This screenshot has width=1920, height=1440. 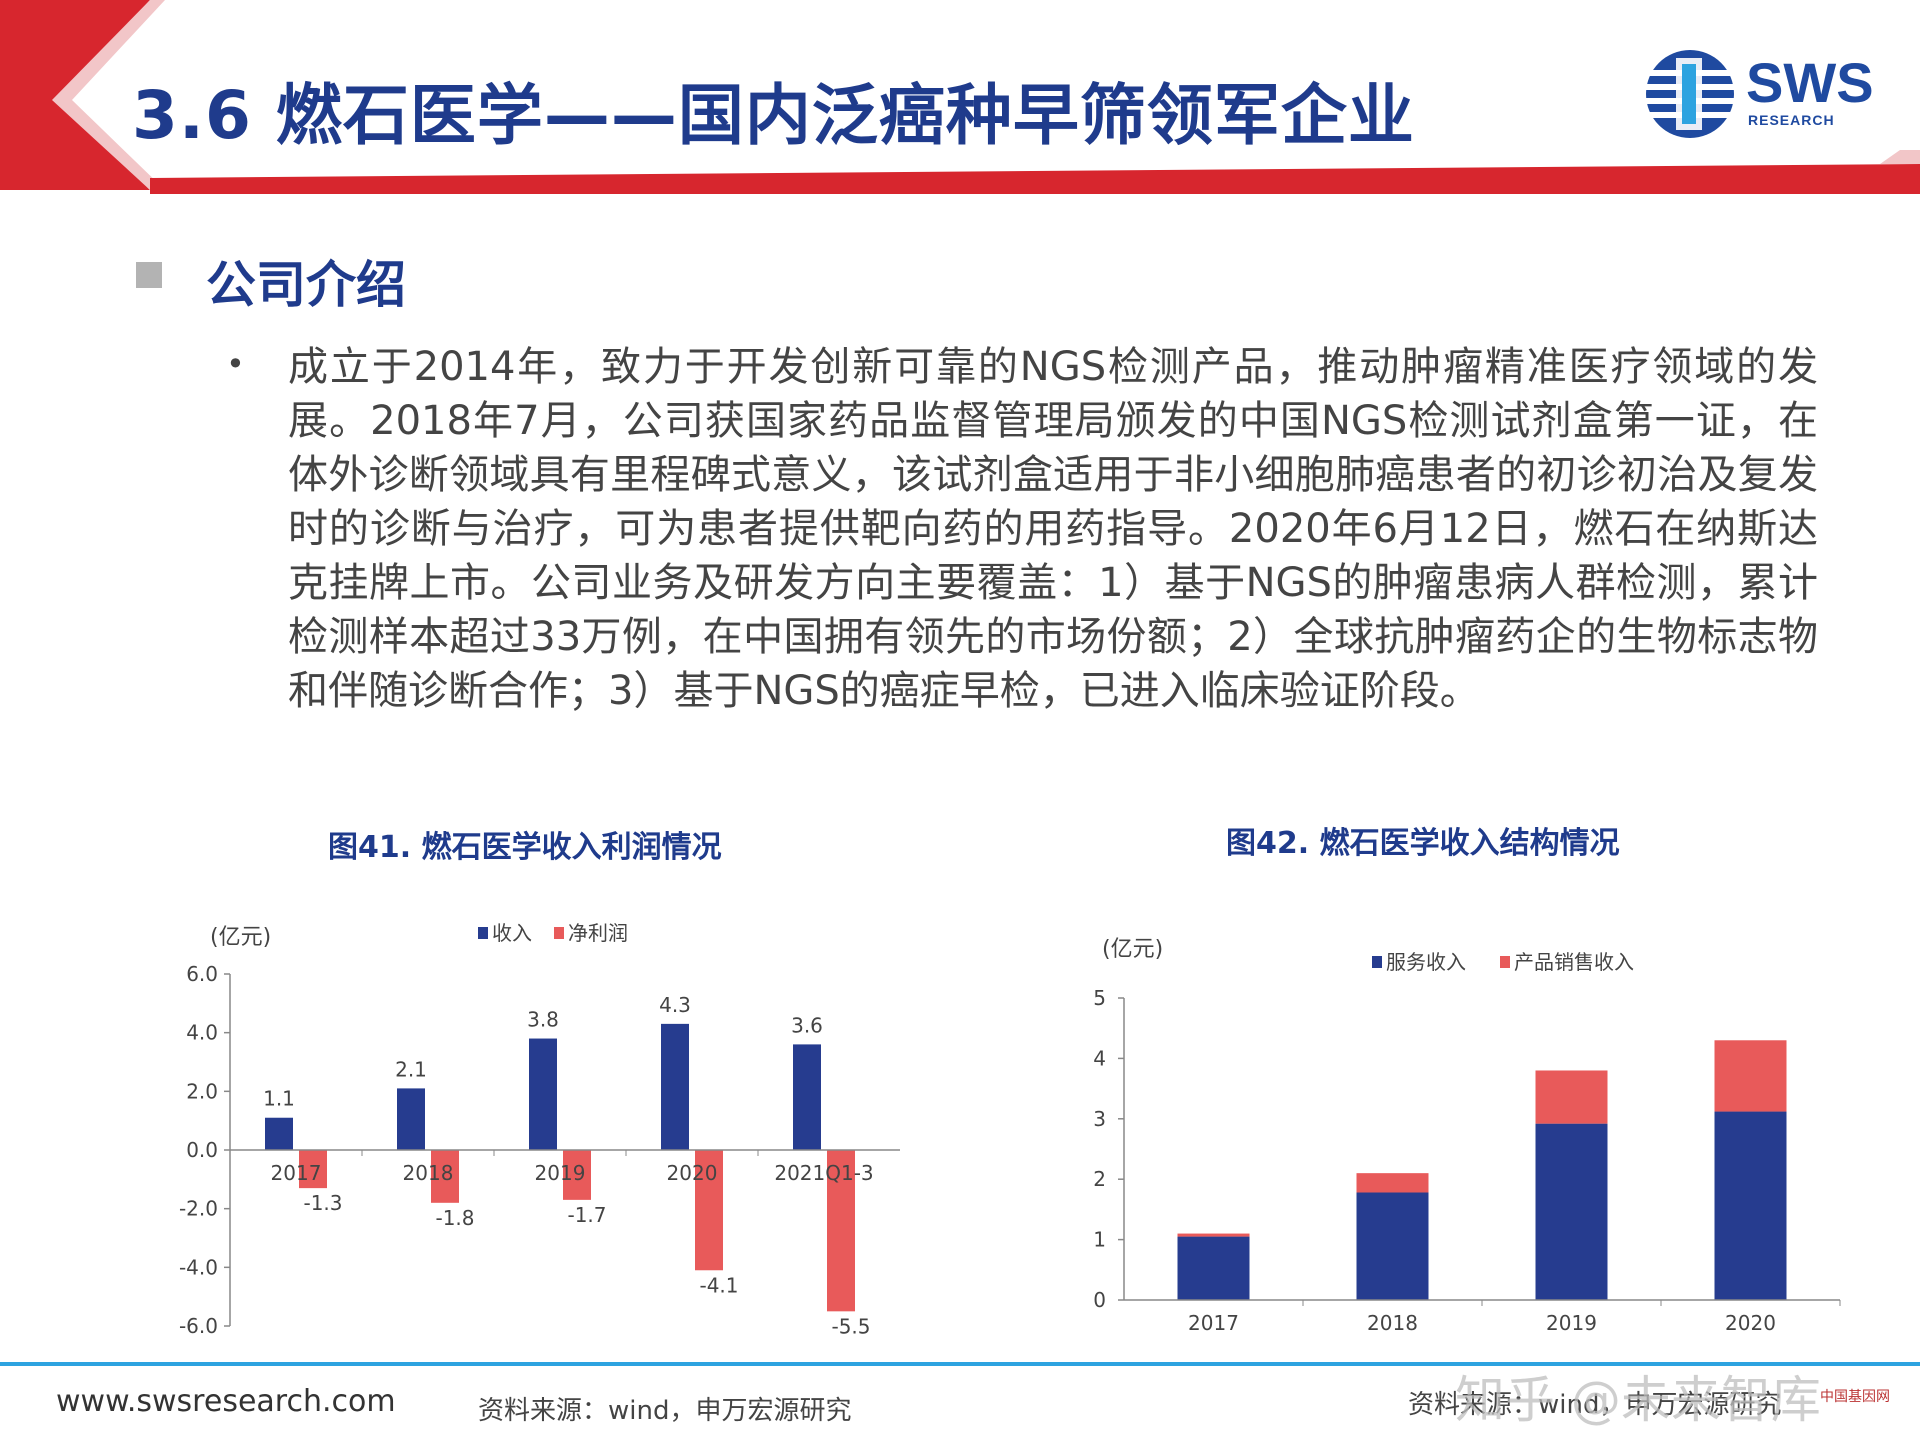 I want to click on header-left-red-chevron, so click(x=75, y=95).